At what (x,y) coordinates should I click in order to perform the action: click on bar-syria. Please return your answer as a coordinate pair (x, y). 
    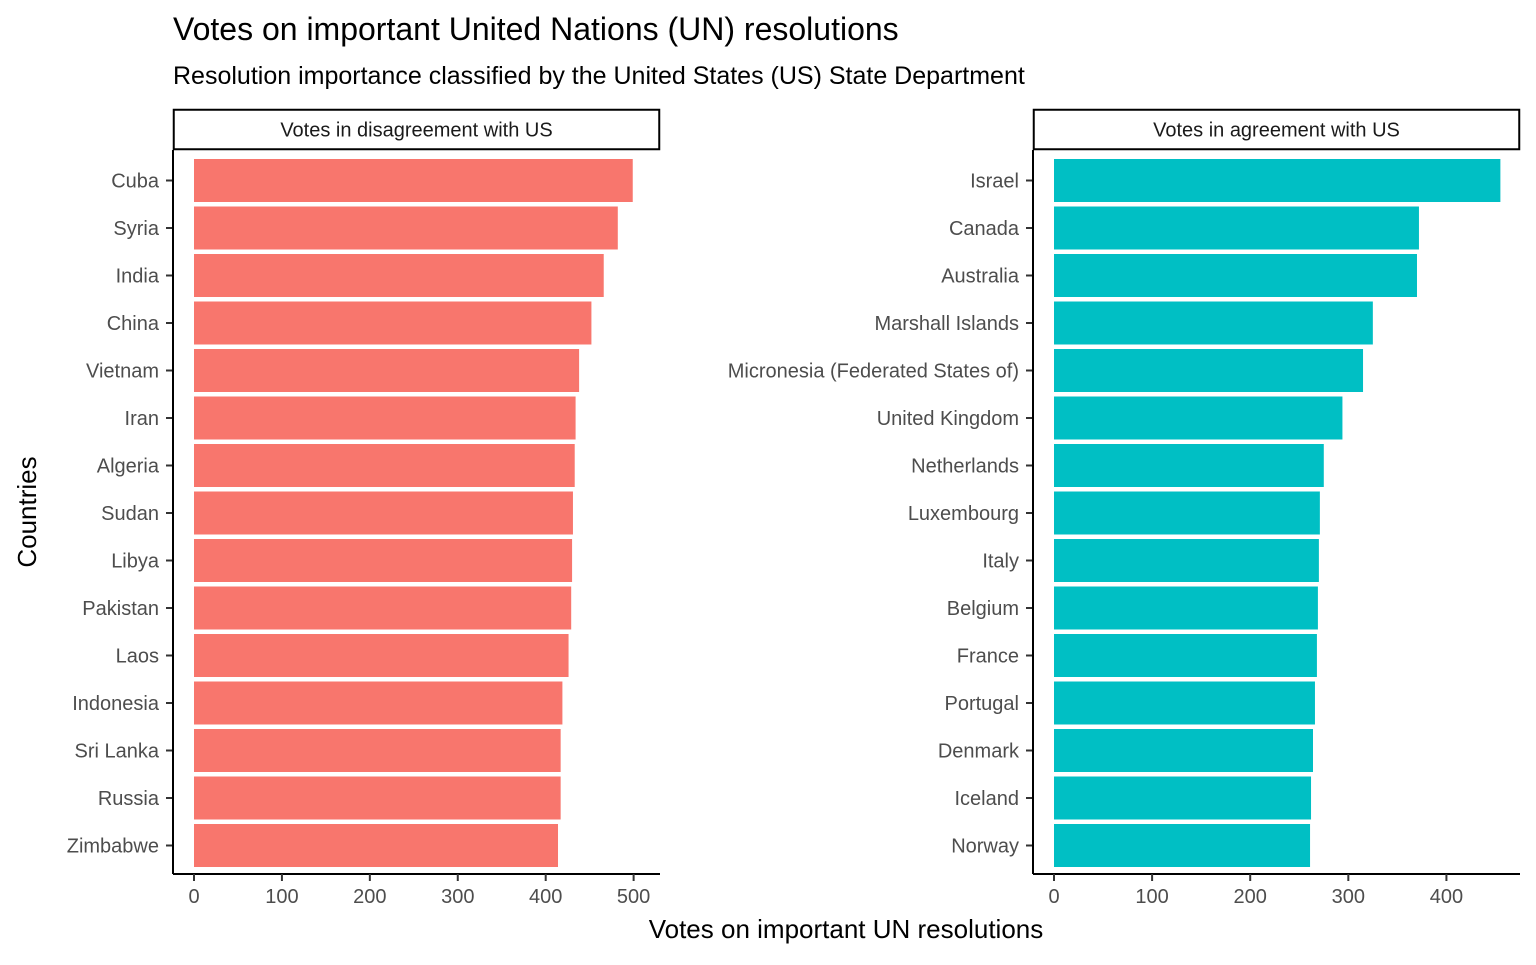
    Looking at the image, I should click on (406, 228).